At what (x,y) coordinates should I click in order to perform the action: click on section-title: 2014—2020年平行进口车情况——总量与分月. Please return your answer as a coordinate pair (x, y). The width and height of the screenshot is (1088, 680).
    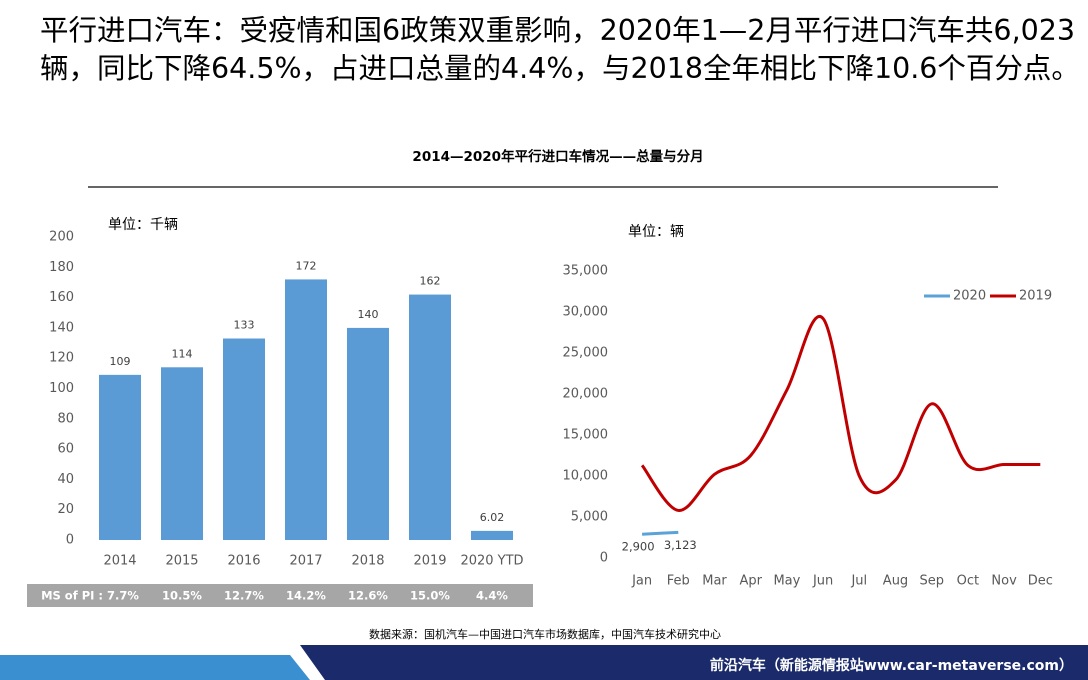
    Looking at the image, I should click on (557, 156).